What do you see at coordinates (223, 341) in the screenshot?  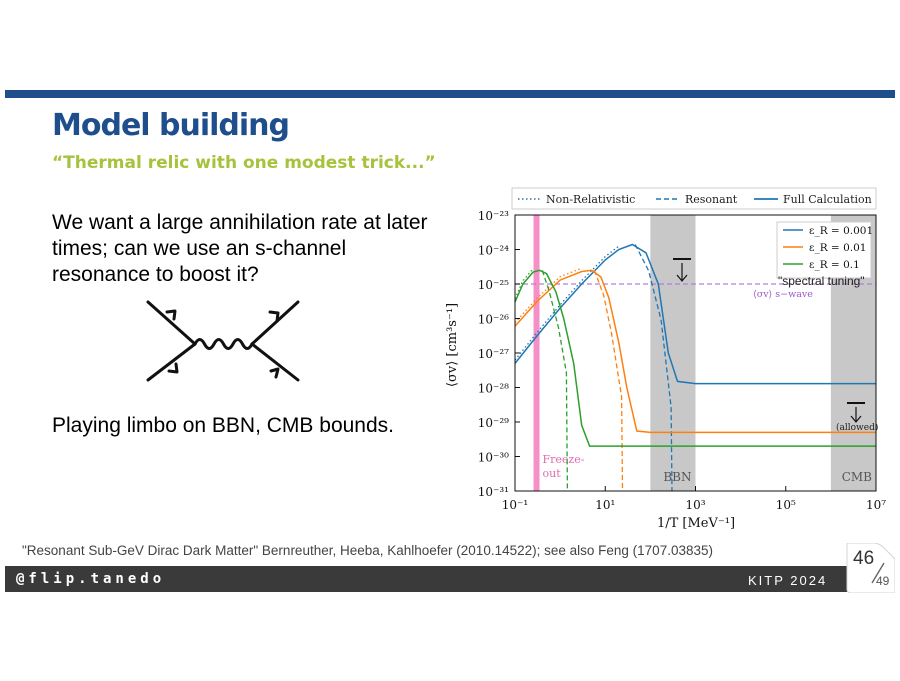 I see `feynman-diagram` at bounding box center [223, 341].